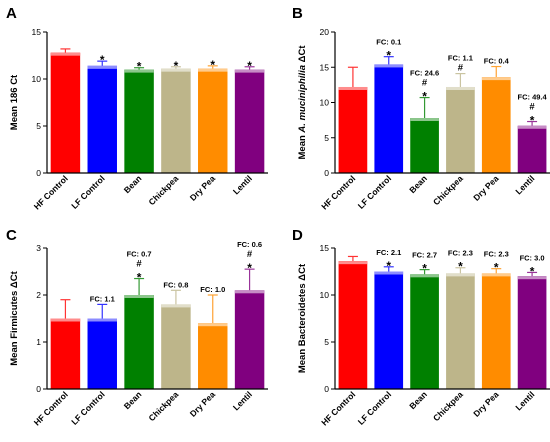 This screenshot has width=550, height=442. I want to click on fold-change-label: FC: 0.6, so click(249, 244).